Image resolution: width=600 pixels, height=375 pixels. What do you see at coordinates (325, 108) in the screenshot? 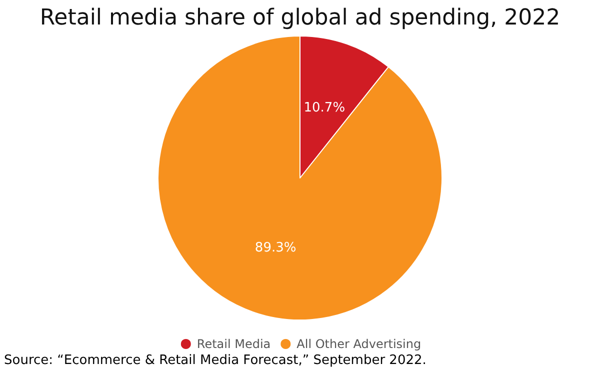
I see `data-label: 10.7%` at bounding box center [325, 108].